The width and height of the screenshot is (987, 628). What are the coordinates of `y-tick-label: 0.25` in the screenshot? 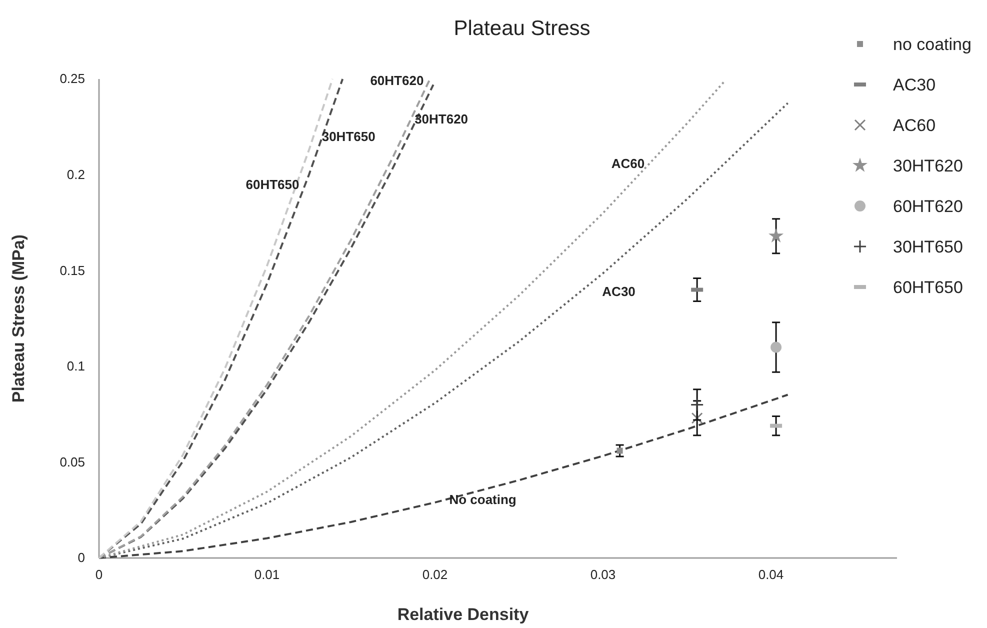 It's located at (72, 78).